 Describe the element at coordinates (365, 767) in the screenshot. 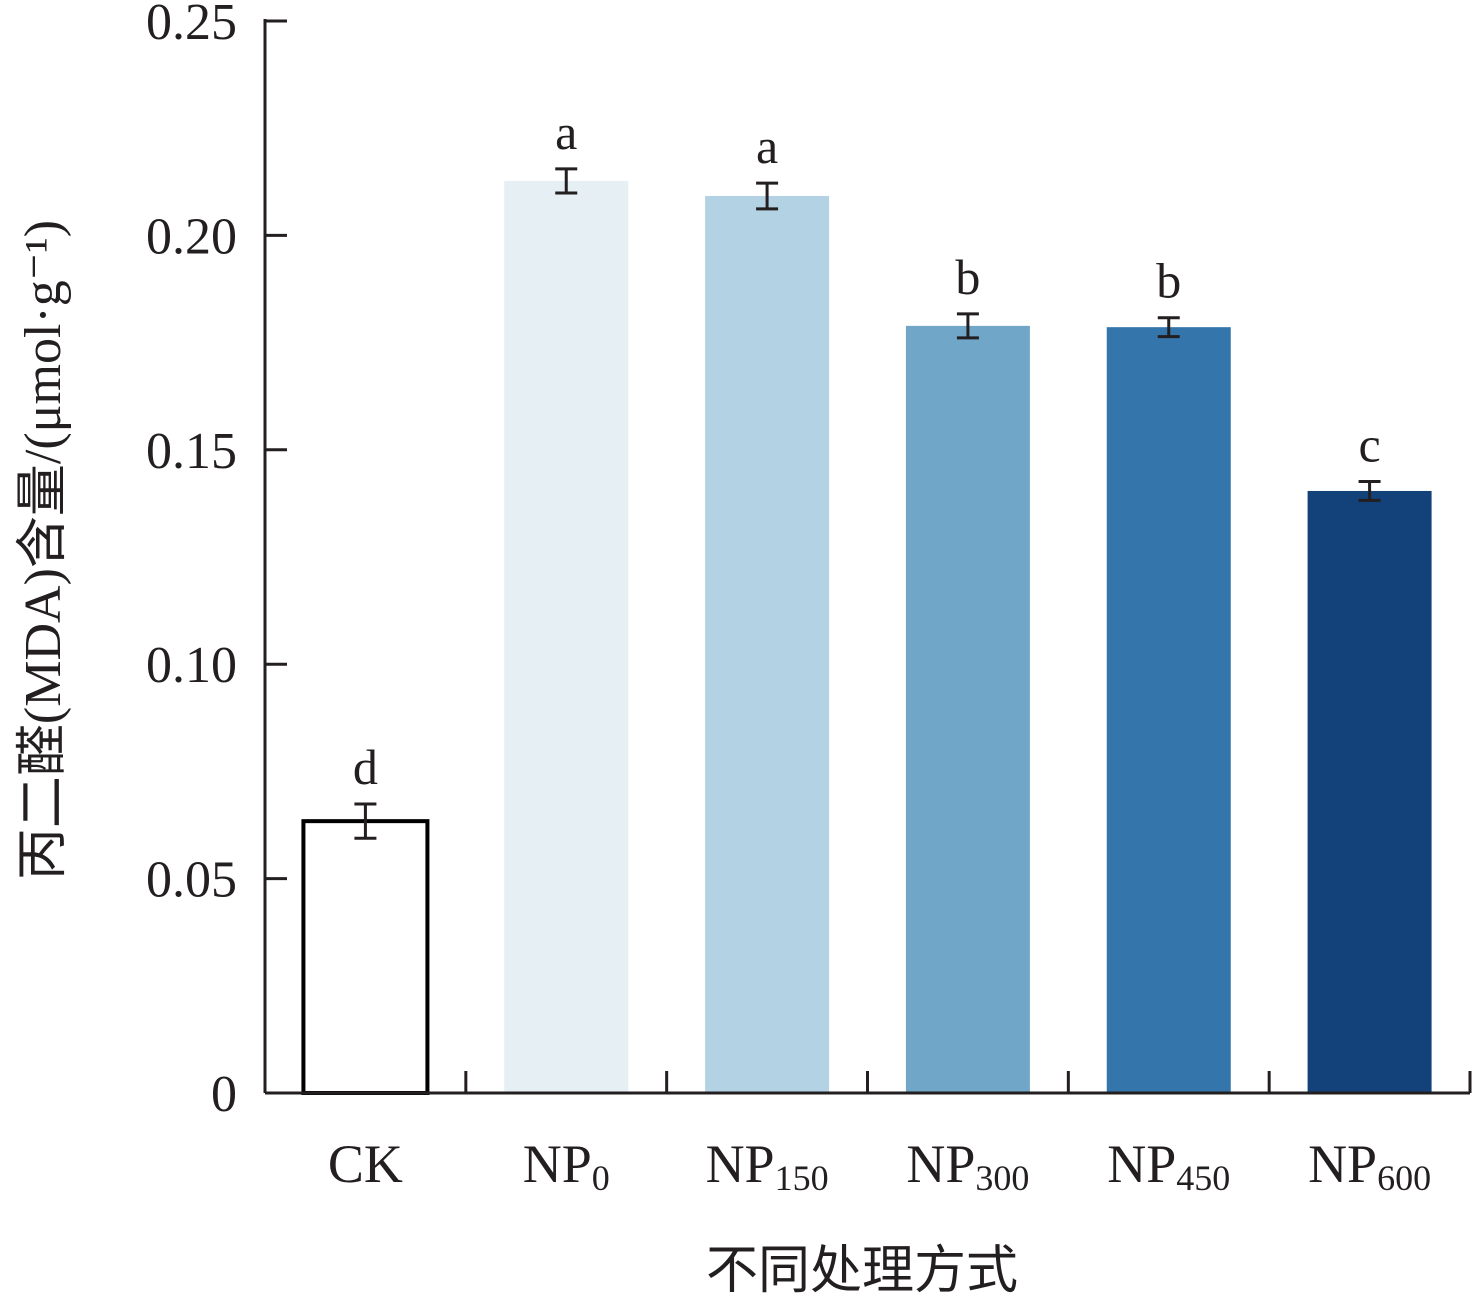

I see `significance-letter: d` at that location.